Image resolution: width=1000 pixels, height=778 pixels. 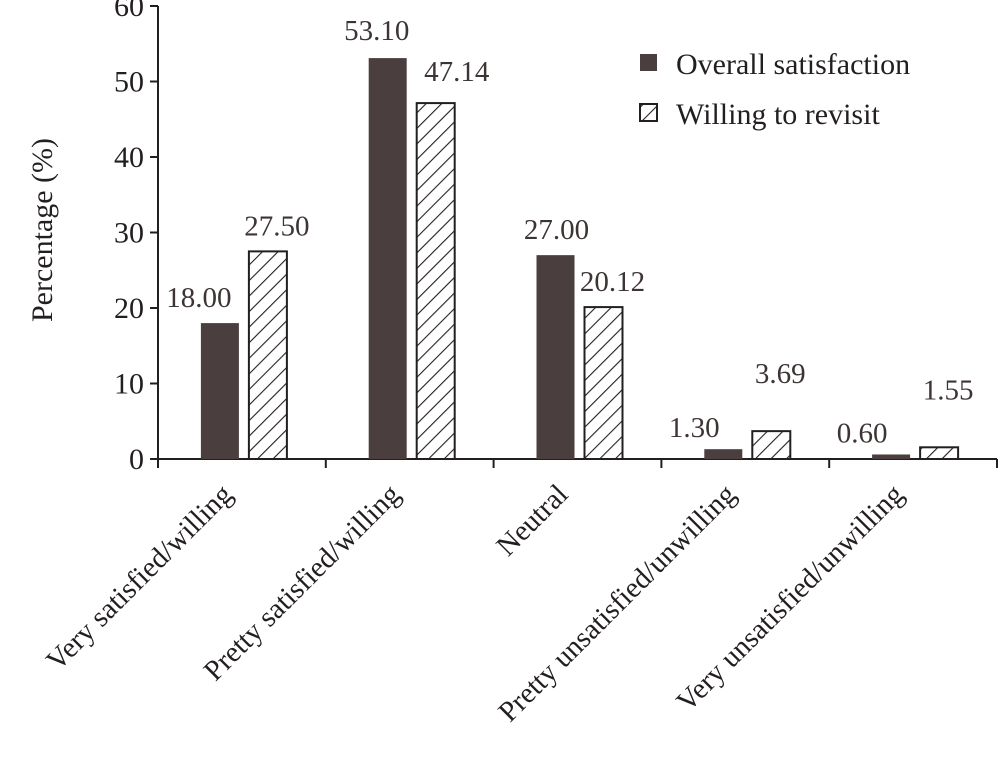 What do you see at coordinates (612, 282) in the screenshot?
I see `data-label: 20.12` at bounding box center [612, 282].